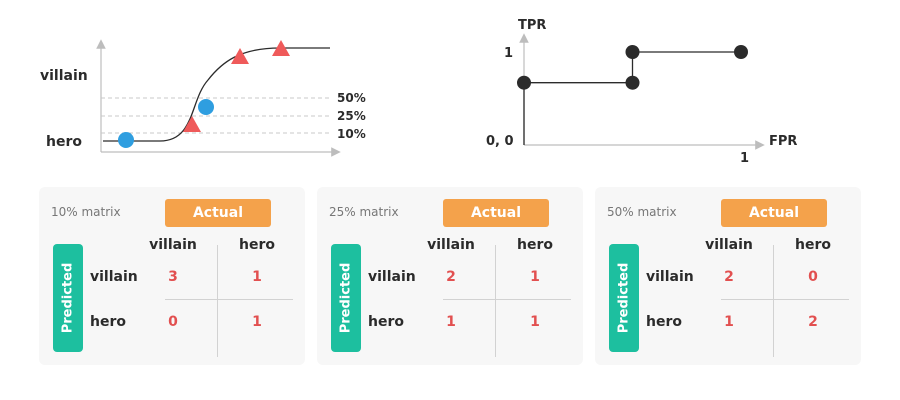 The height and width of the screenshot is (400, 900). Describe the element at coordinates (744, 158) in the screenshot. I see `roc-x-tick-label: 1` at that location.